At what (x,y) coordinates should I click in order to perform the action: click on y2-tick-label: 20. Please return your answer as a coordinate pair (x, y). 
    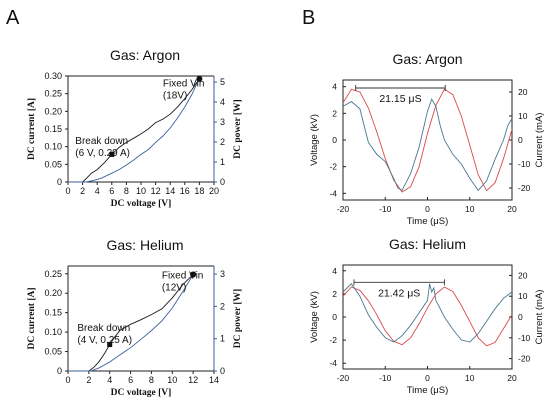
    Looking at the image, I should click on (523, 275).